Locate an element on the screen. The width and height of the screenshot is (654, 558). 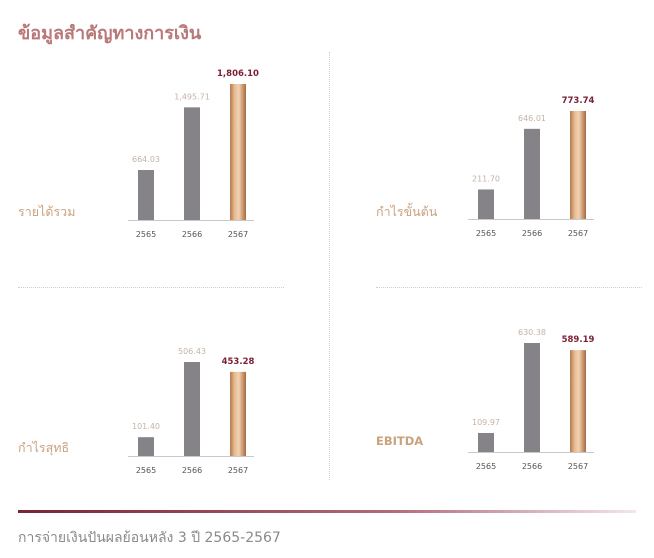
value-label-2566: 646.01 is located at coordinates (532, 118).